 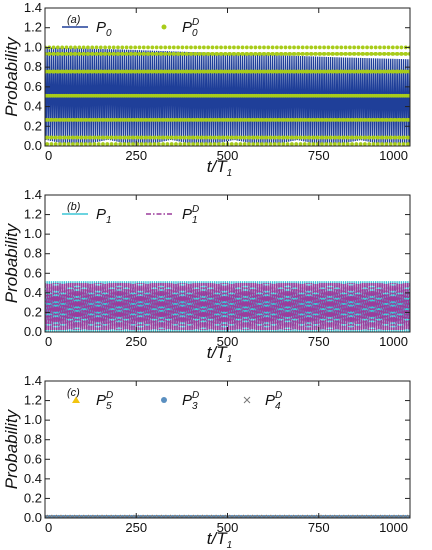 I want to click on legend-label: PD 5, so click(x=104, y=401).